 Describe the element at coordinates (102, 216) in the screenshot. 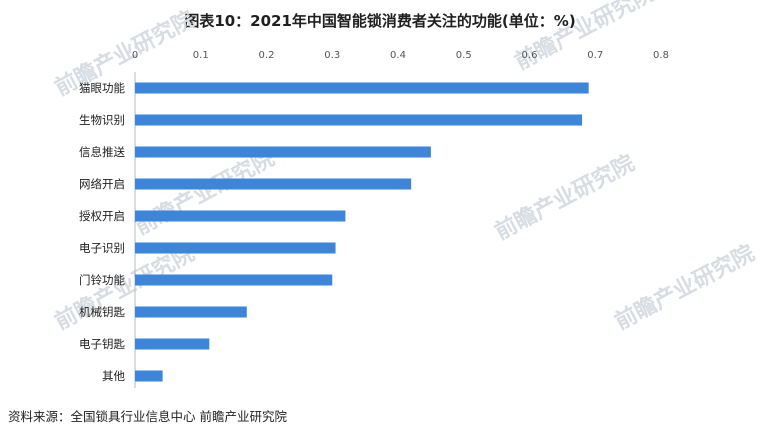

I see `category-label: 授权开启` at that location.